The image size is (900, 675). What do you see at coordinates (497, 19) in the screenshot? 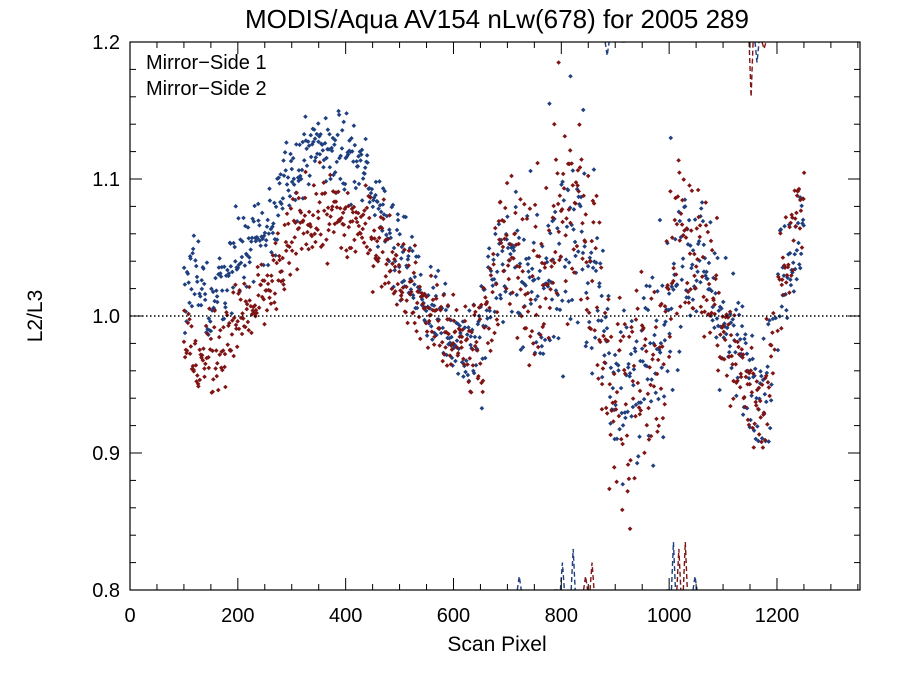
I see `chart-title: MODIS/Aqua AV154 nLw(678) for 2005 289` at bounding box center [497, 19].